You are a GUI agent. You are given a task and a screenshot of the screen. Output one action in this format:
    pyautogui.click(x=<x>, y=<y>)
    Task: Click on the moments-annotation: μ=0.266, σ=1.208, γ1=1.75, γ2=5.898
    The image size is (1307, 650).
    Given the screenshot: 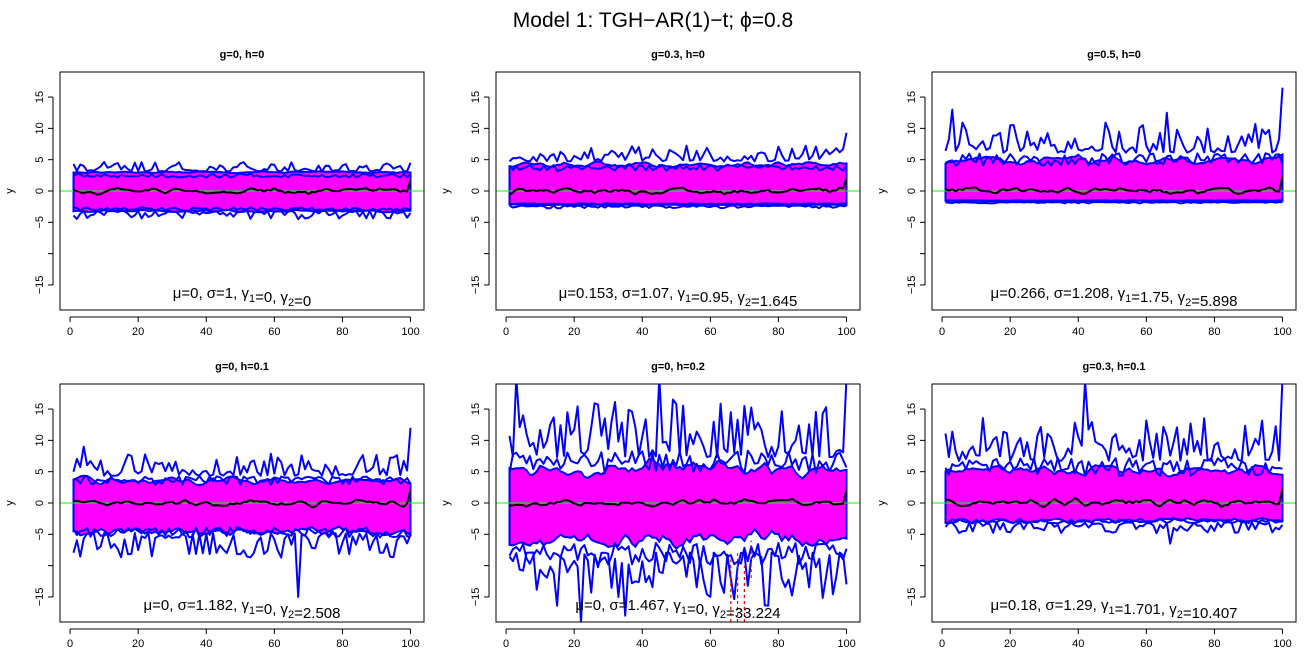 What is the action you would take?
    pyautogui.click(x=1113, y=297)
    